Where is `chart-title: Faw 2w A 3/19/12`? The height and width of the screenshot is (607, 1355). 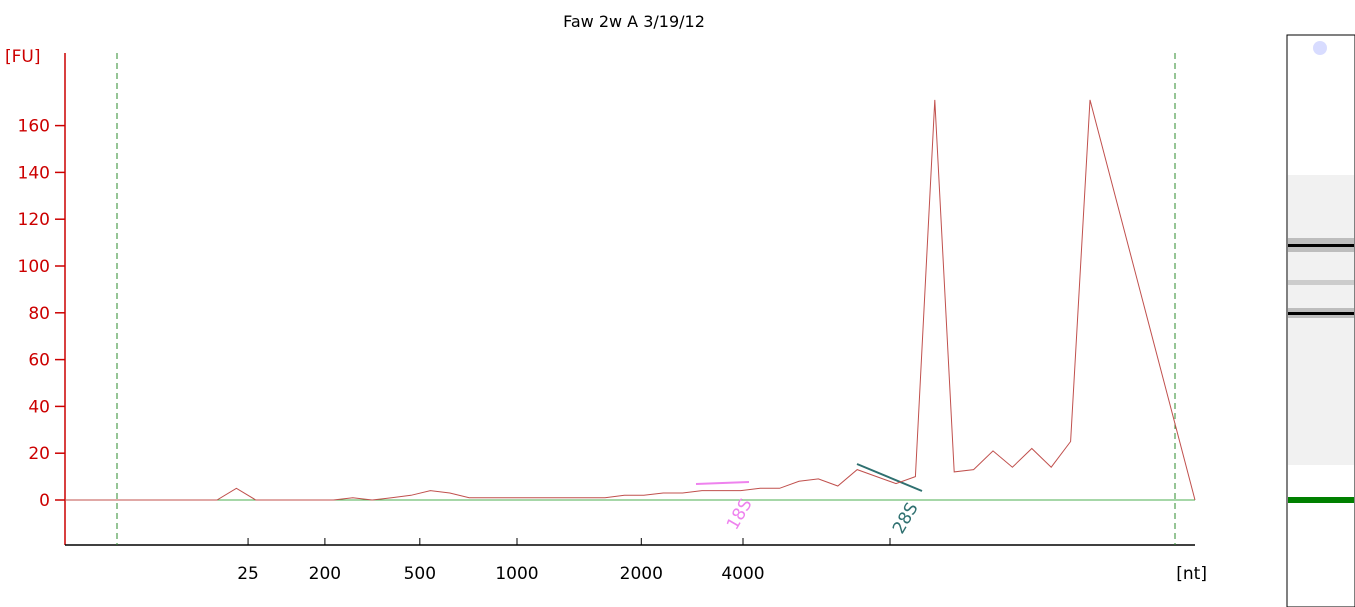 chart-title: Faw 2w A 3/19/12 is located at coordinates (634, 21).